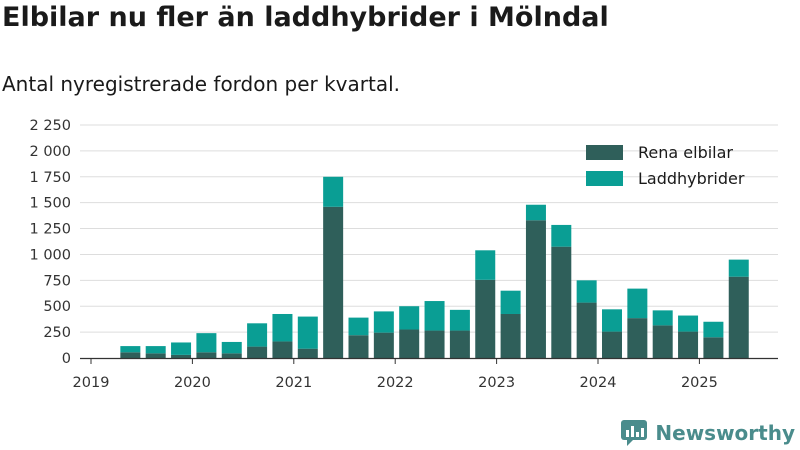  What do you see at coordinates (665, 165) in the screenshot?
I see `legend: Rena elbilar Laddhybrider` at bounding box center [665, 165].